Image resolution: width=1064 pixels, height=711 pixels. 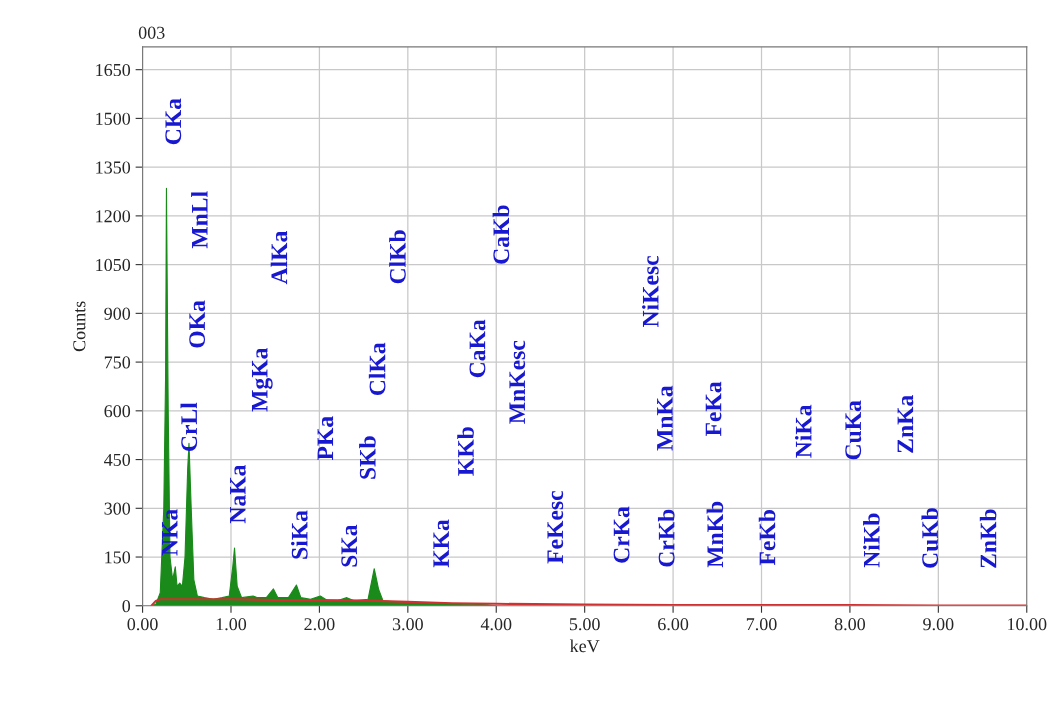 What do you see at coordinates (113, 118) in the screenshot?
I see `y-tick-label: 1500` at bounding box center [113, 118].